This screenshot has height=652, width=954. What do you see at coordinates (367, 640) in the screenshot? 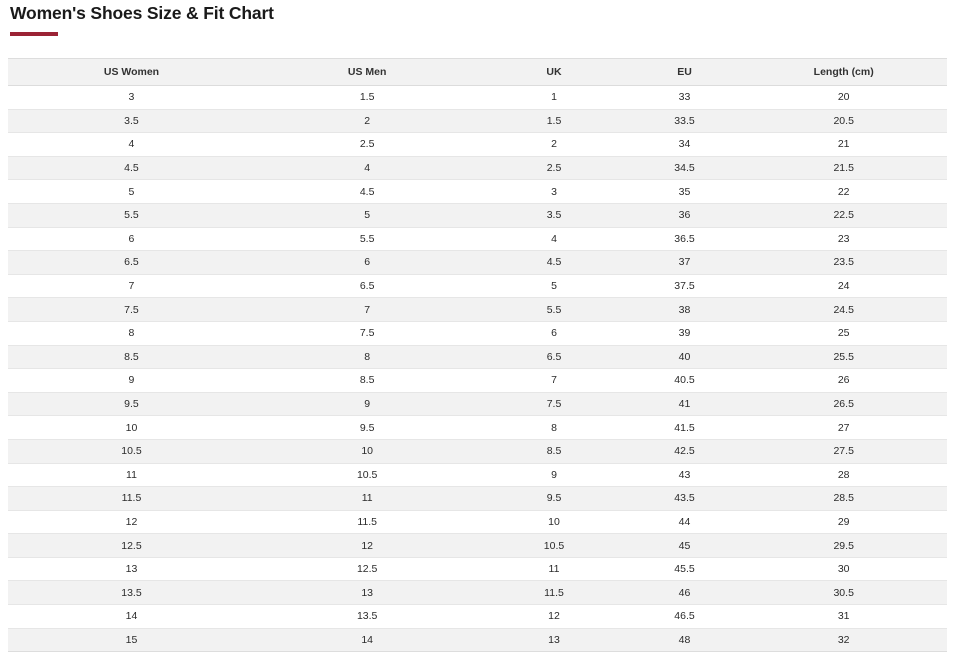
I see `cell-us-men: 14` at bounding box center [367, 640].